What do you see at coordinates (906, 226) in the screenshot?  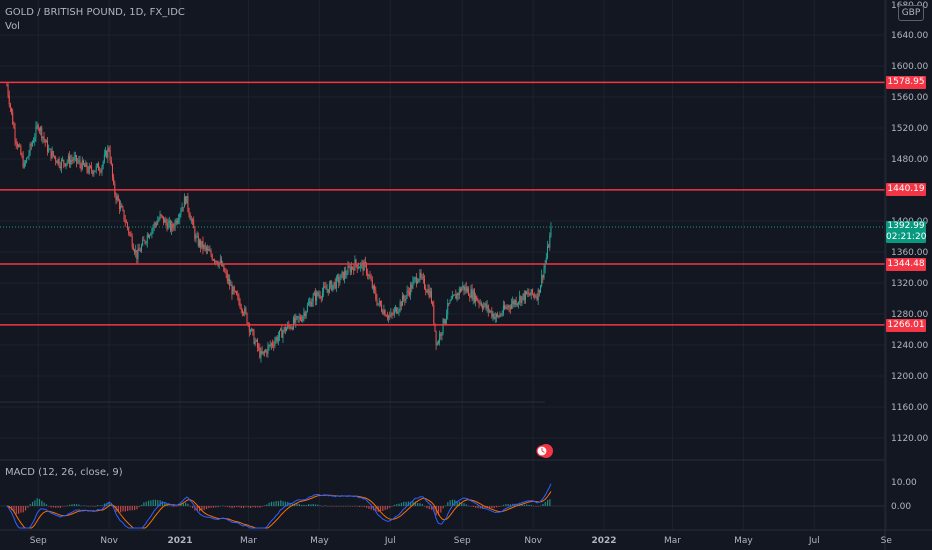 I see `last-price-value: 1392.99` at bounding box center [906, 226].